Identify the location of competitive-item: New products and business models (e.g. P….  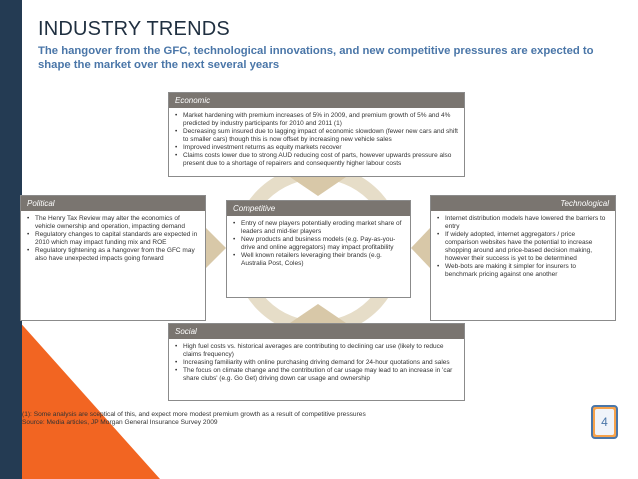
(318, 244).